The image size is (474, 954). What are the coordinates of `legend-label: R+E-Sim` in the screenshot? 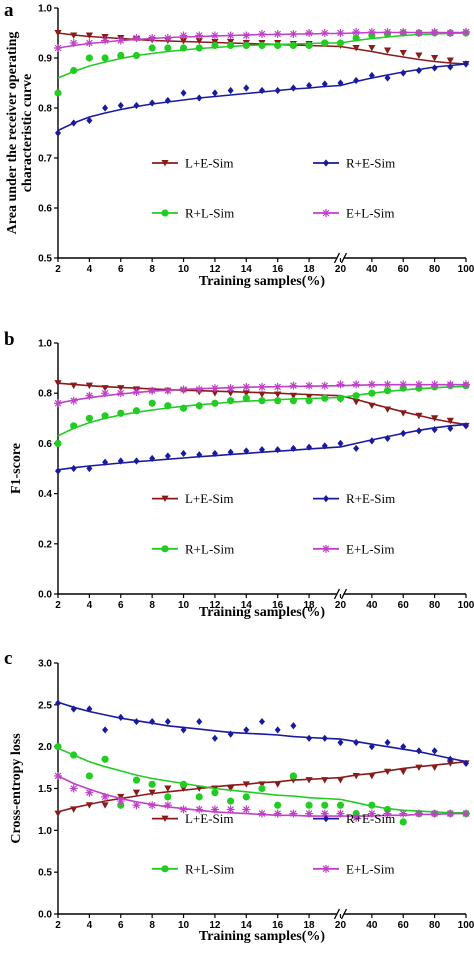 It's located at (370, 163).